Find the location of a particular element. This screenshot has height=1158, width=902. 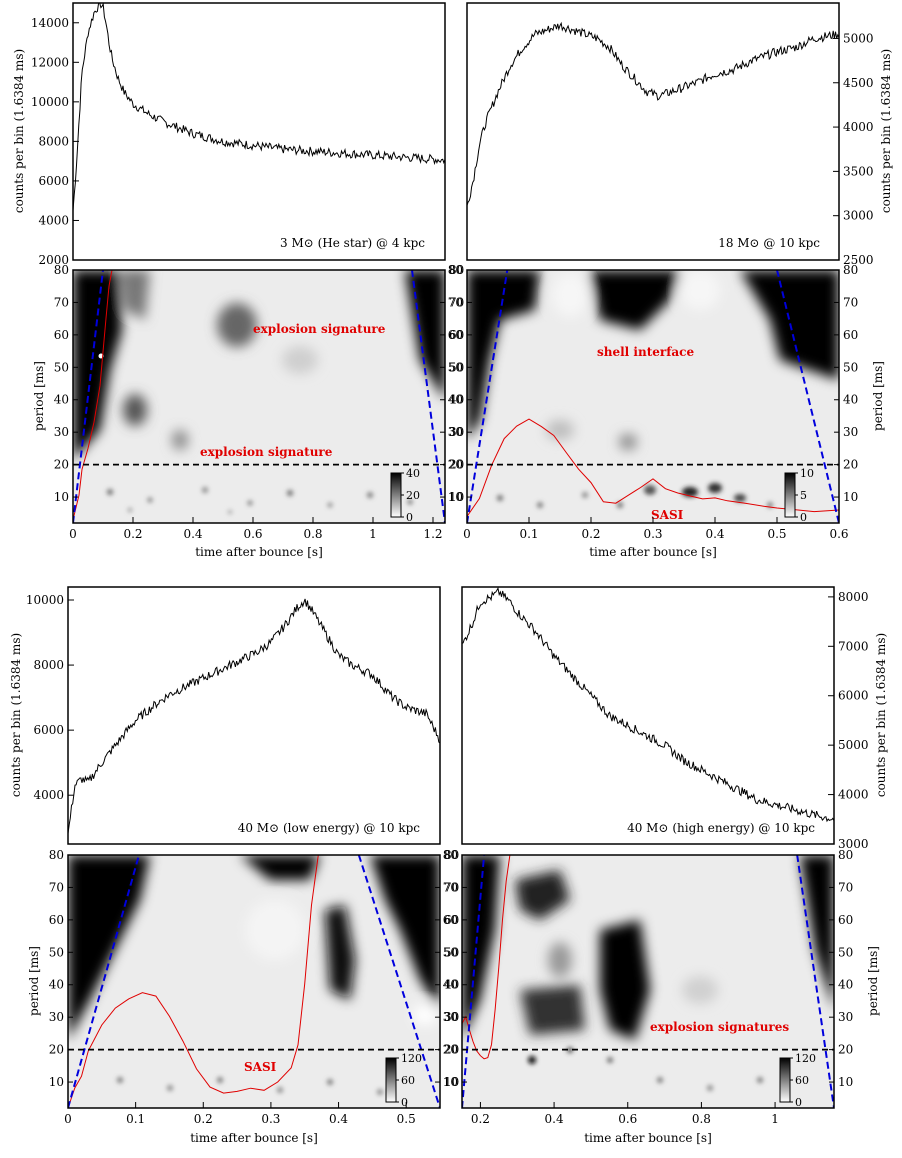

ytick-label: 6000 is located at coordinates (53, 181).